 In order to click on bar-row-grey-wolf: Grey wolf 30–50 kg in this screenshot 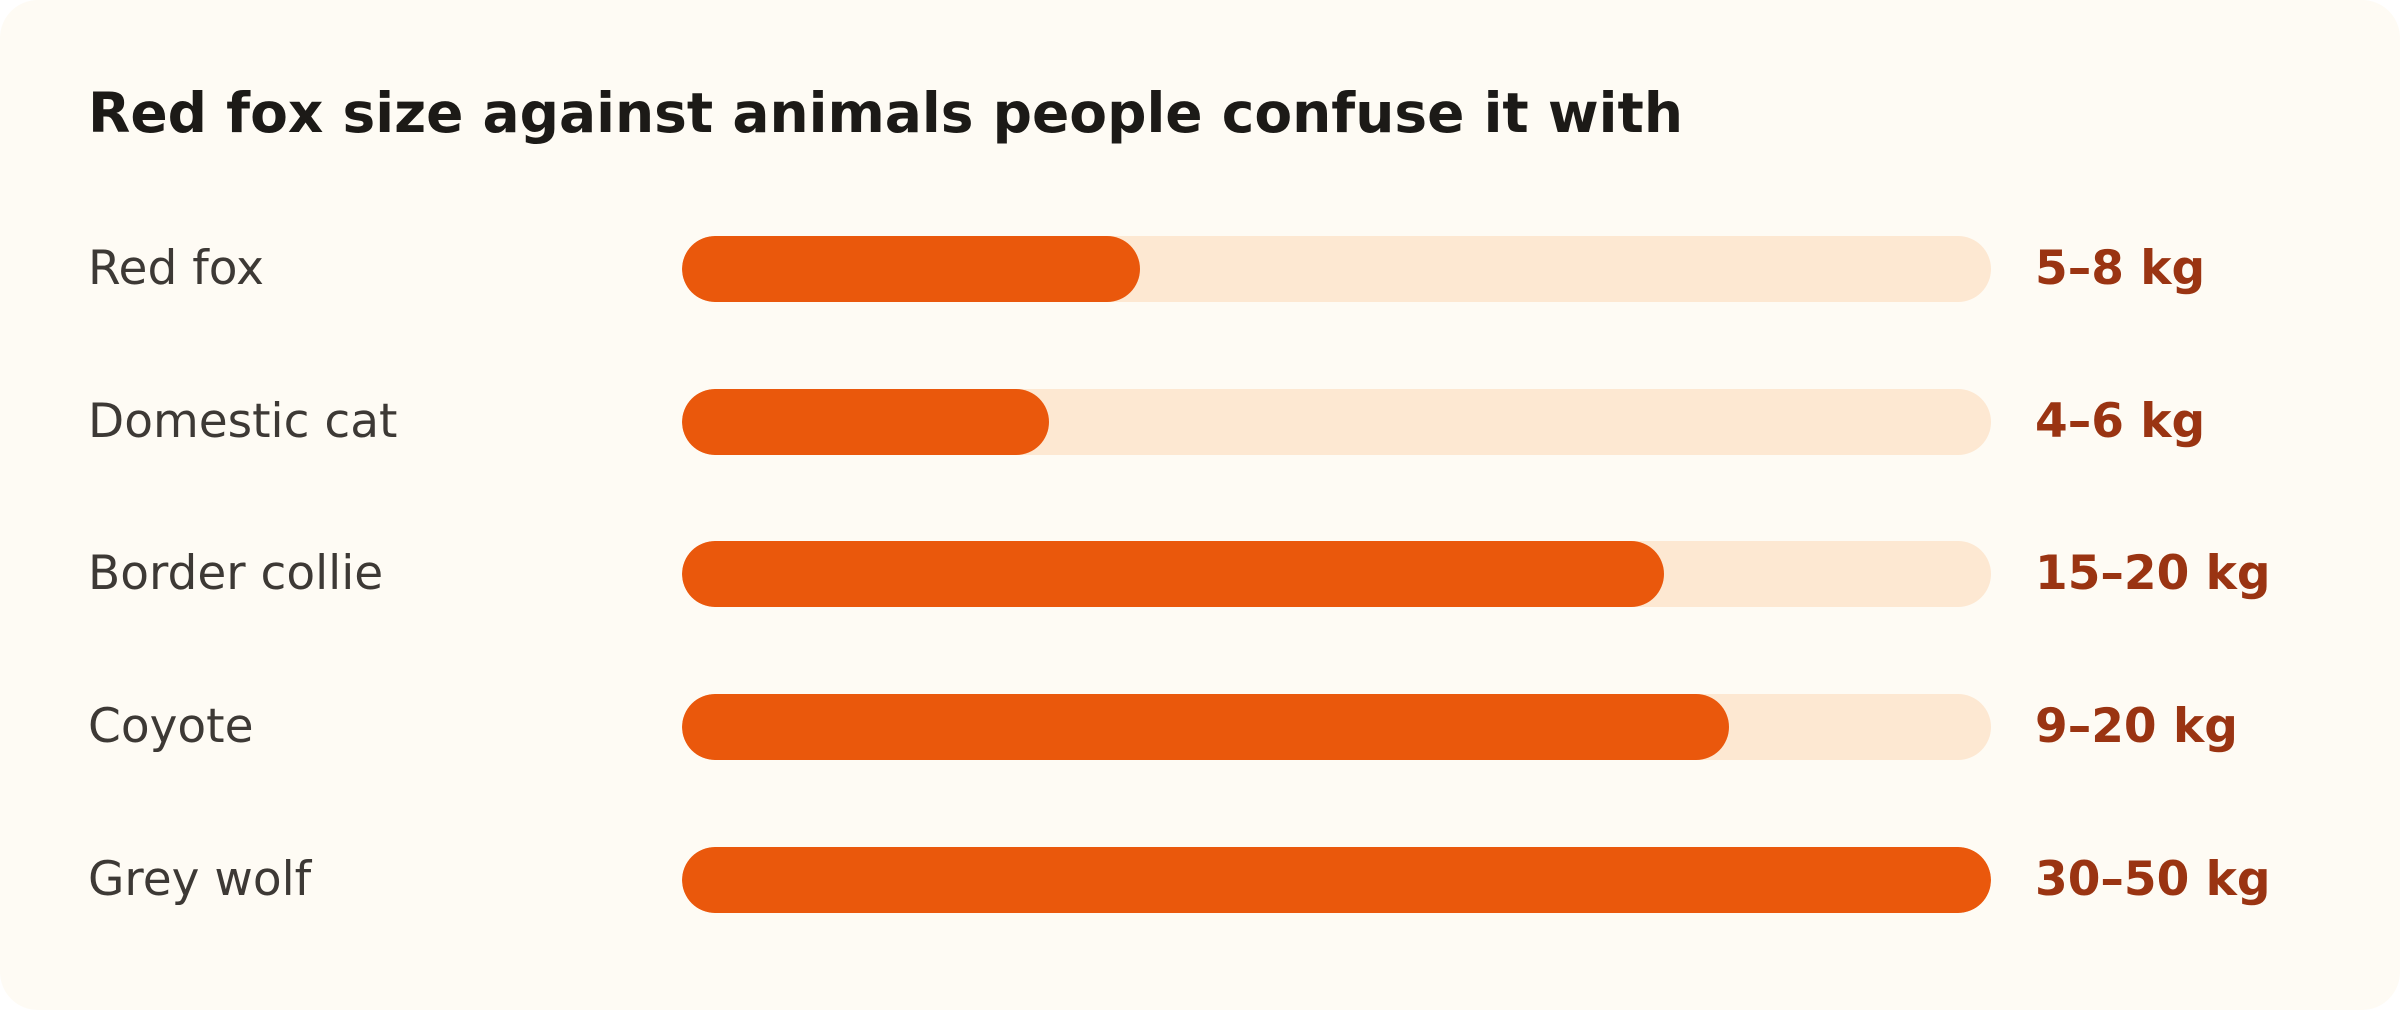, I will do `click(1200, 880)`.